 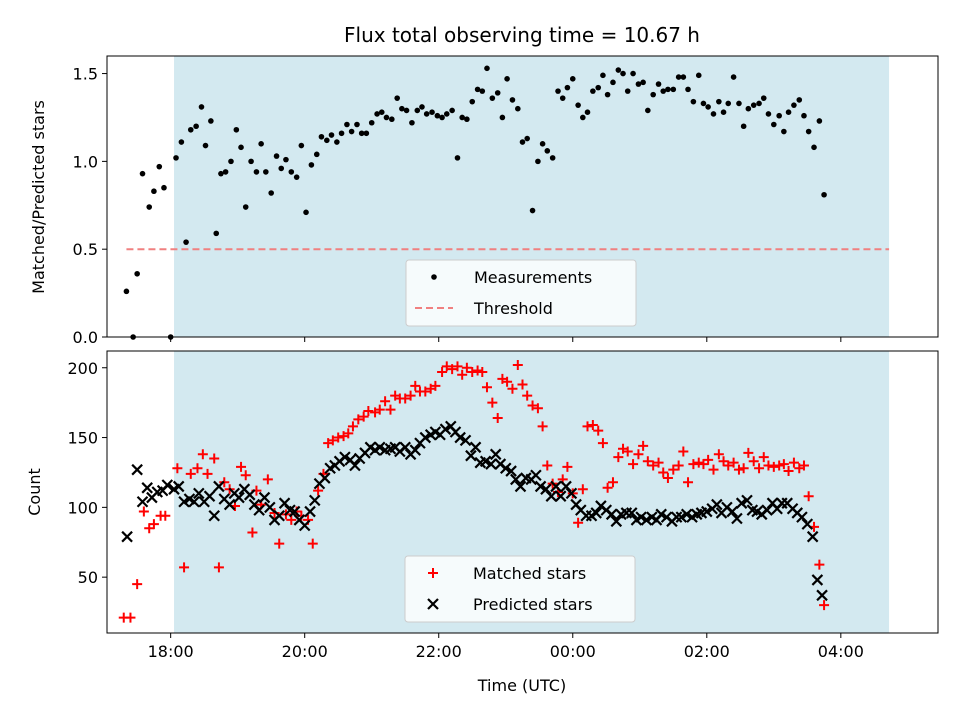 I want to click on legend-measurements-marker, so click(x=434, y=277).